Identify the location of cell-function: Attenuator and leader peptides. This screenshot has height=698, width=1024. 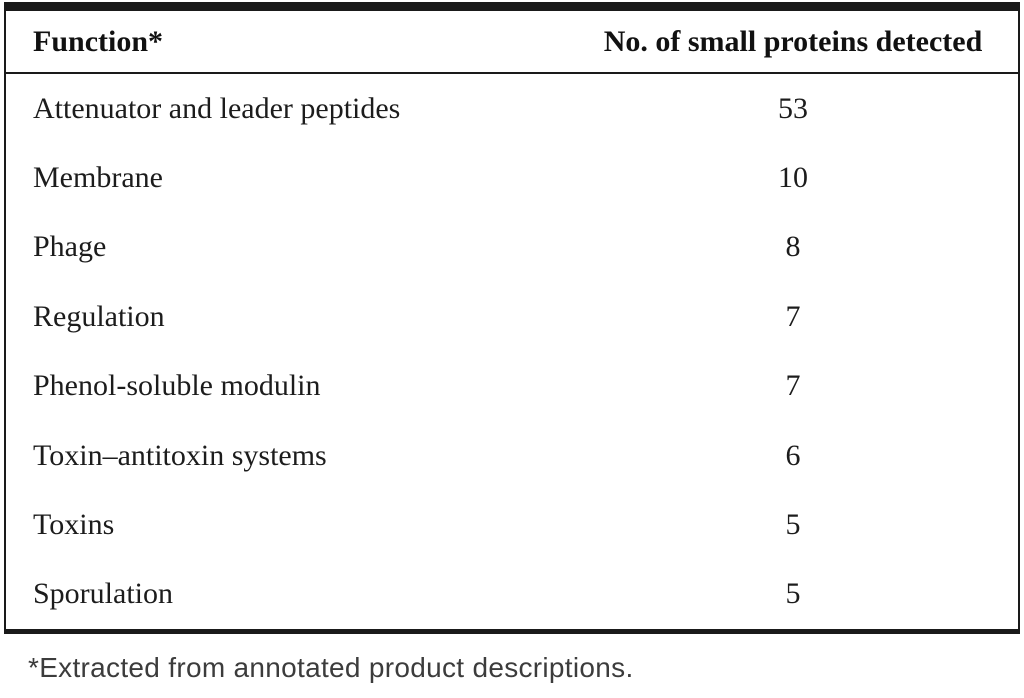
(217, 108).